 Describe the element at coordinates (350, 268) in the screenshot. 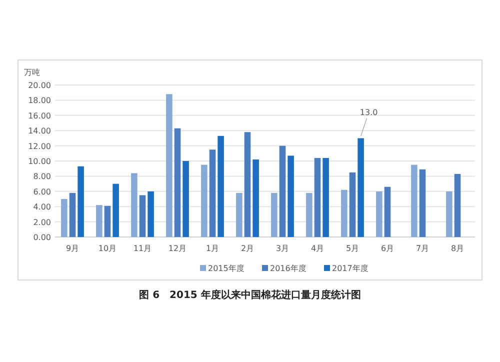

I see `legend-label: 2017年度` at that location.